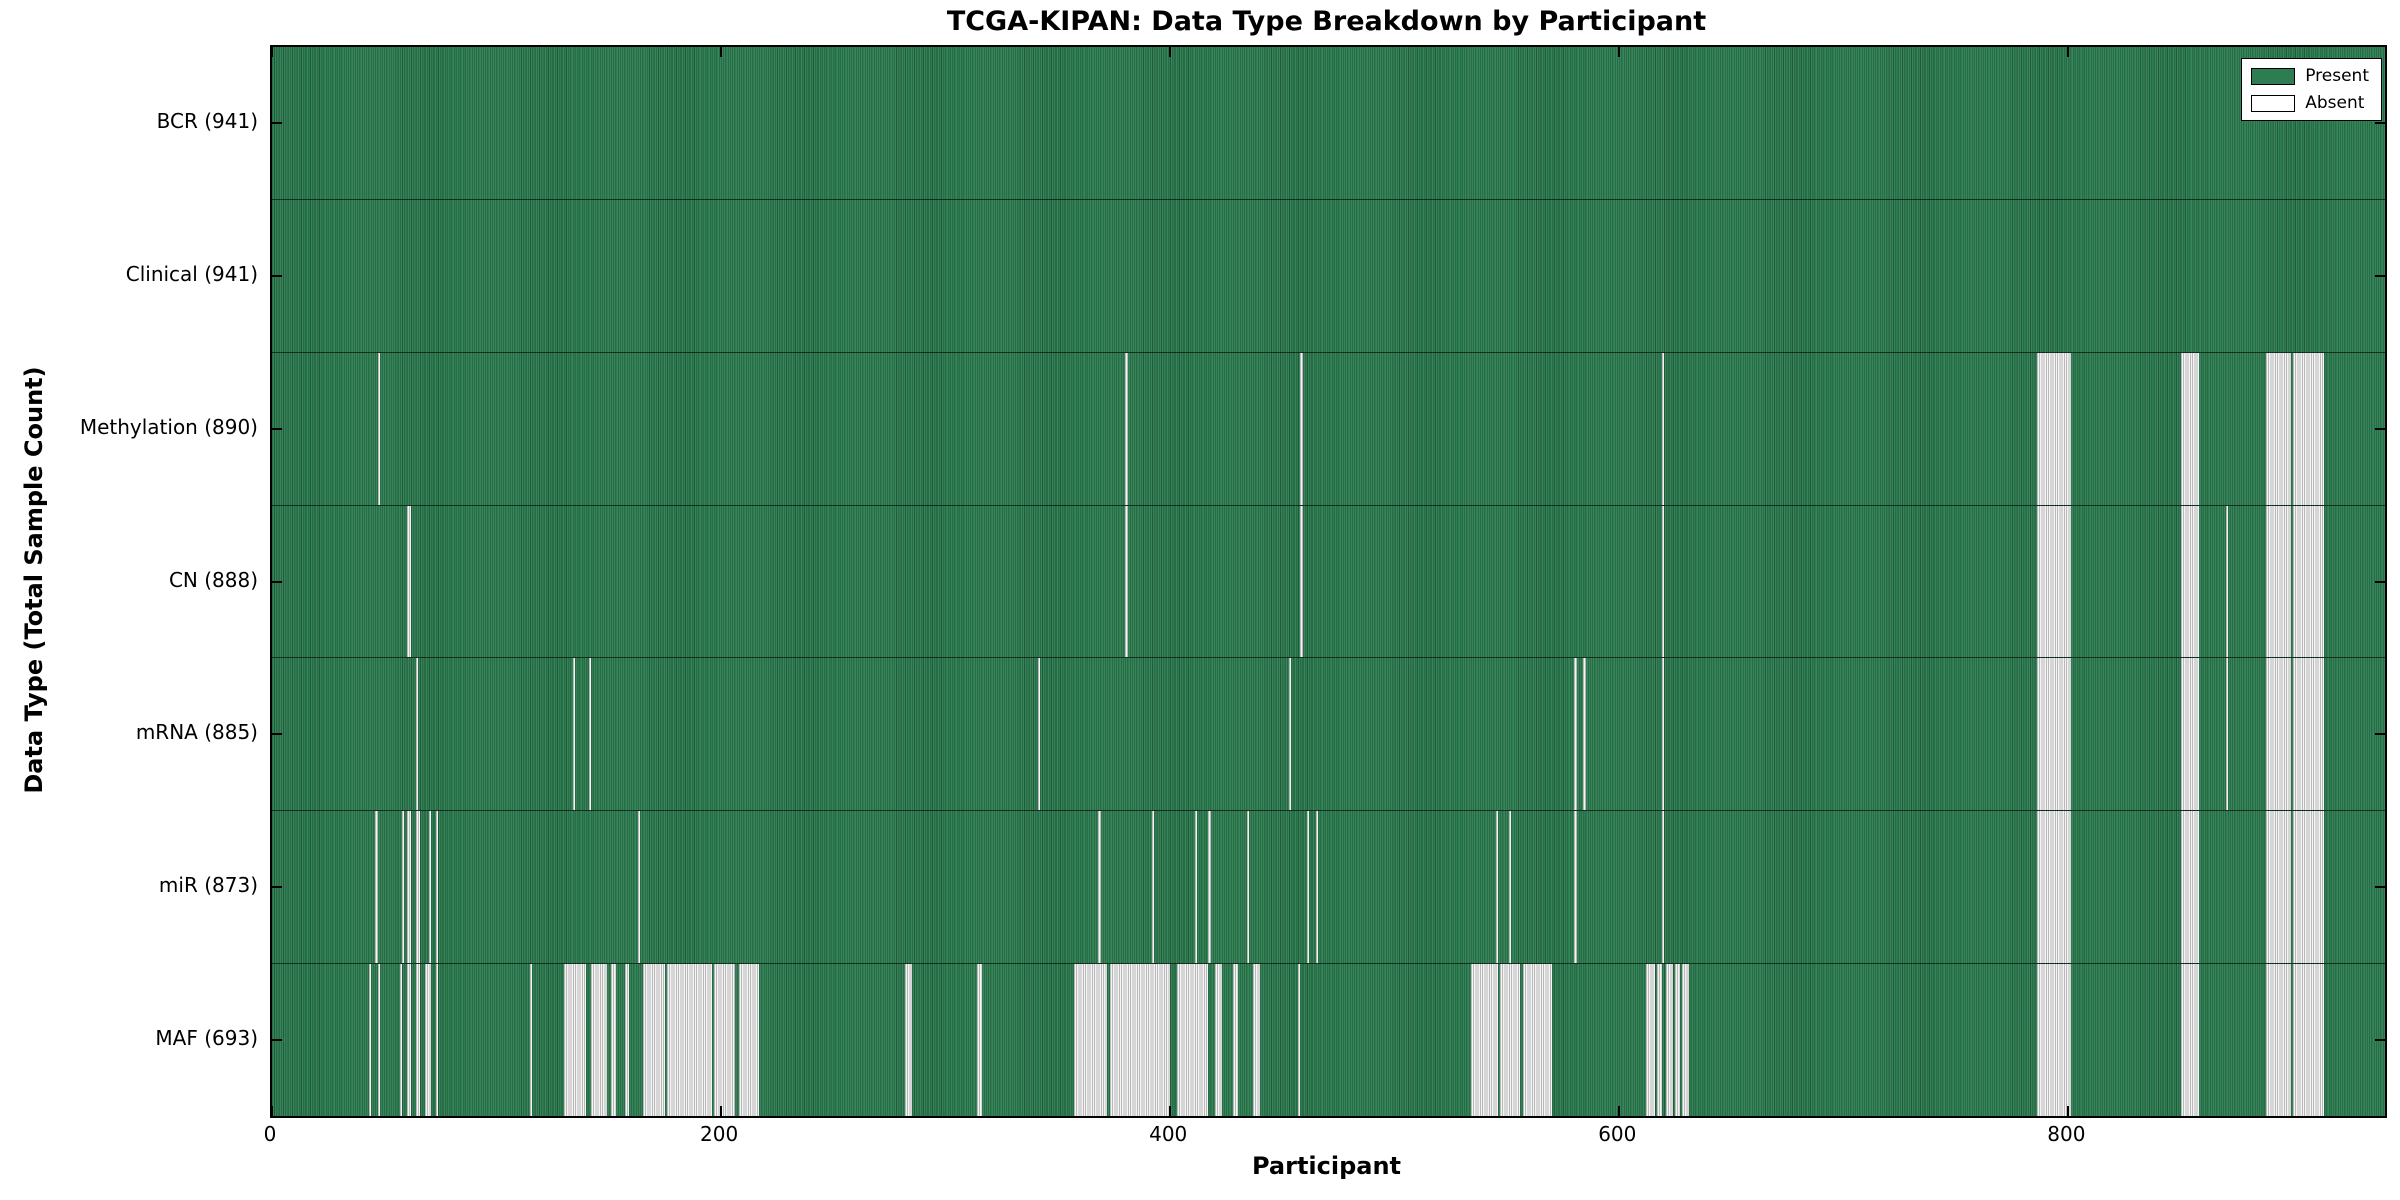 The image size is (2400, 1200). What do you see at coordinates (719, 1134) in the screenshot?
I see `x-tick-label-200: 200` at bounding box center [719, 1134].